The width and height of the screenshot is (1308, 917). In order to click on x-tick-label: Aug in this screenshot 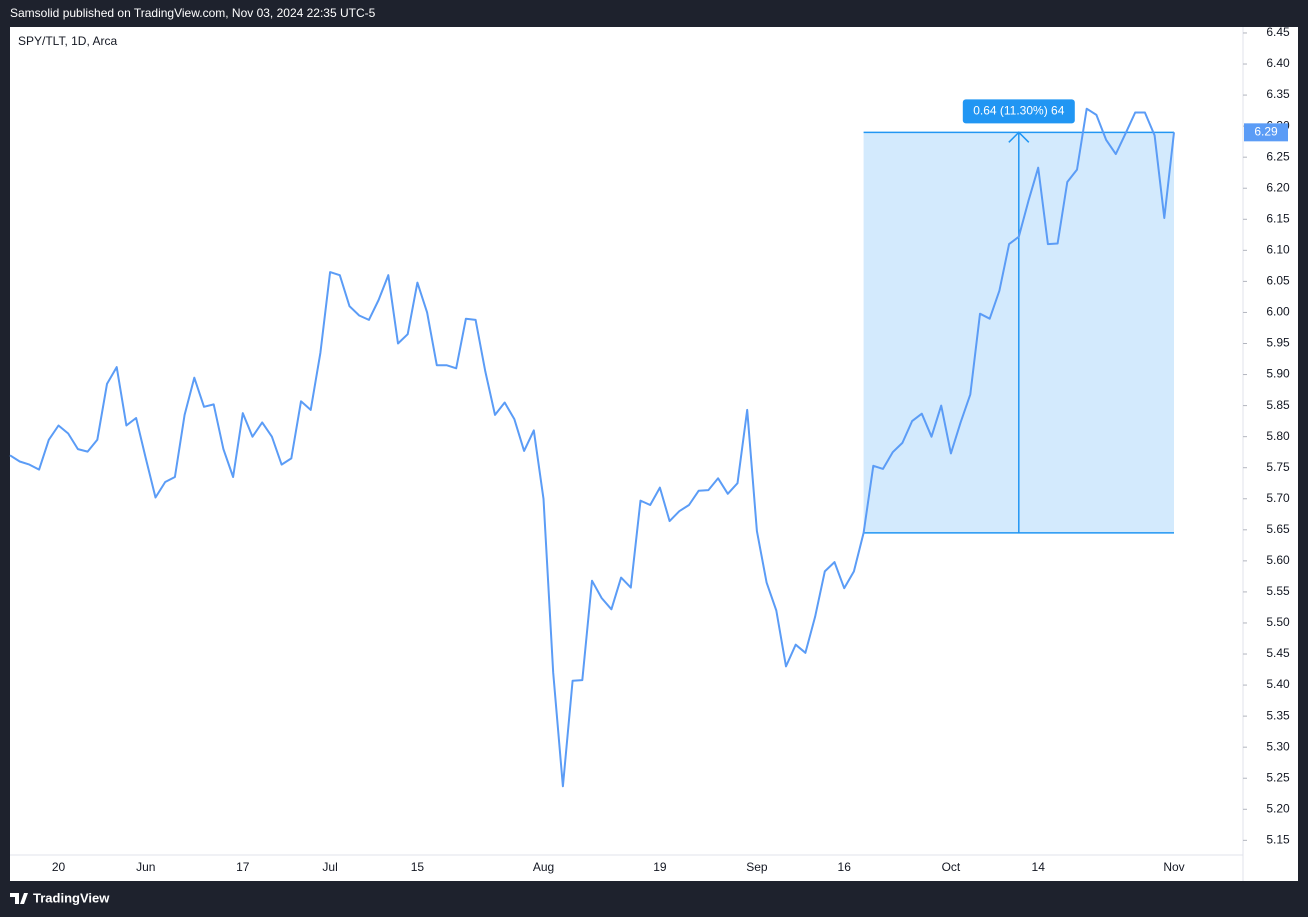, I will do `click(543, 867)`.